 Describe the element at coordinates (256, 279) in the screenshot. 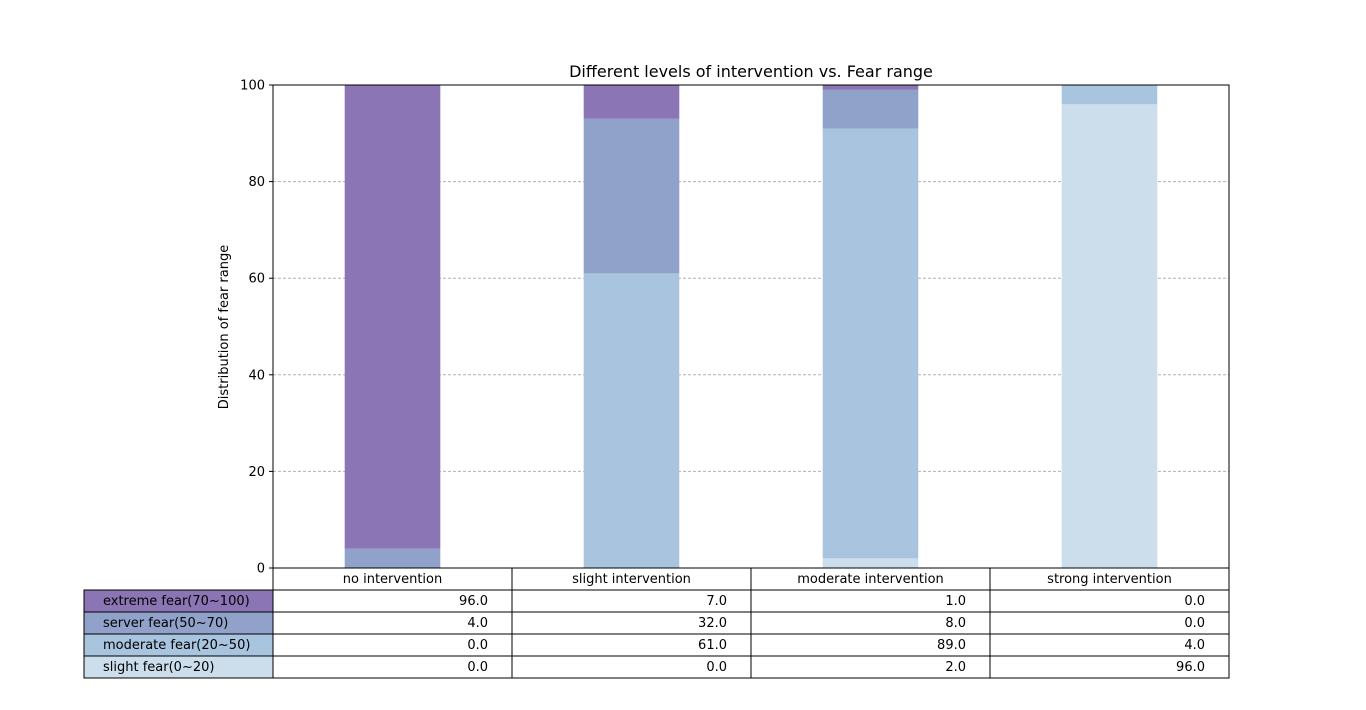

I see `y-tick-label: 60` at that location.